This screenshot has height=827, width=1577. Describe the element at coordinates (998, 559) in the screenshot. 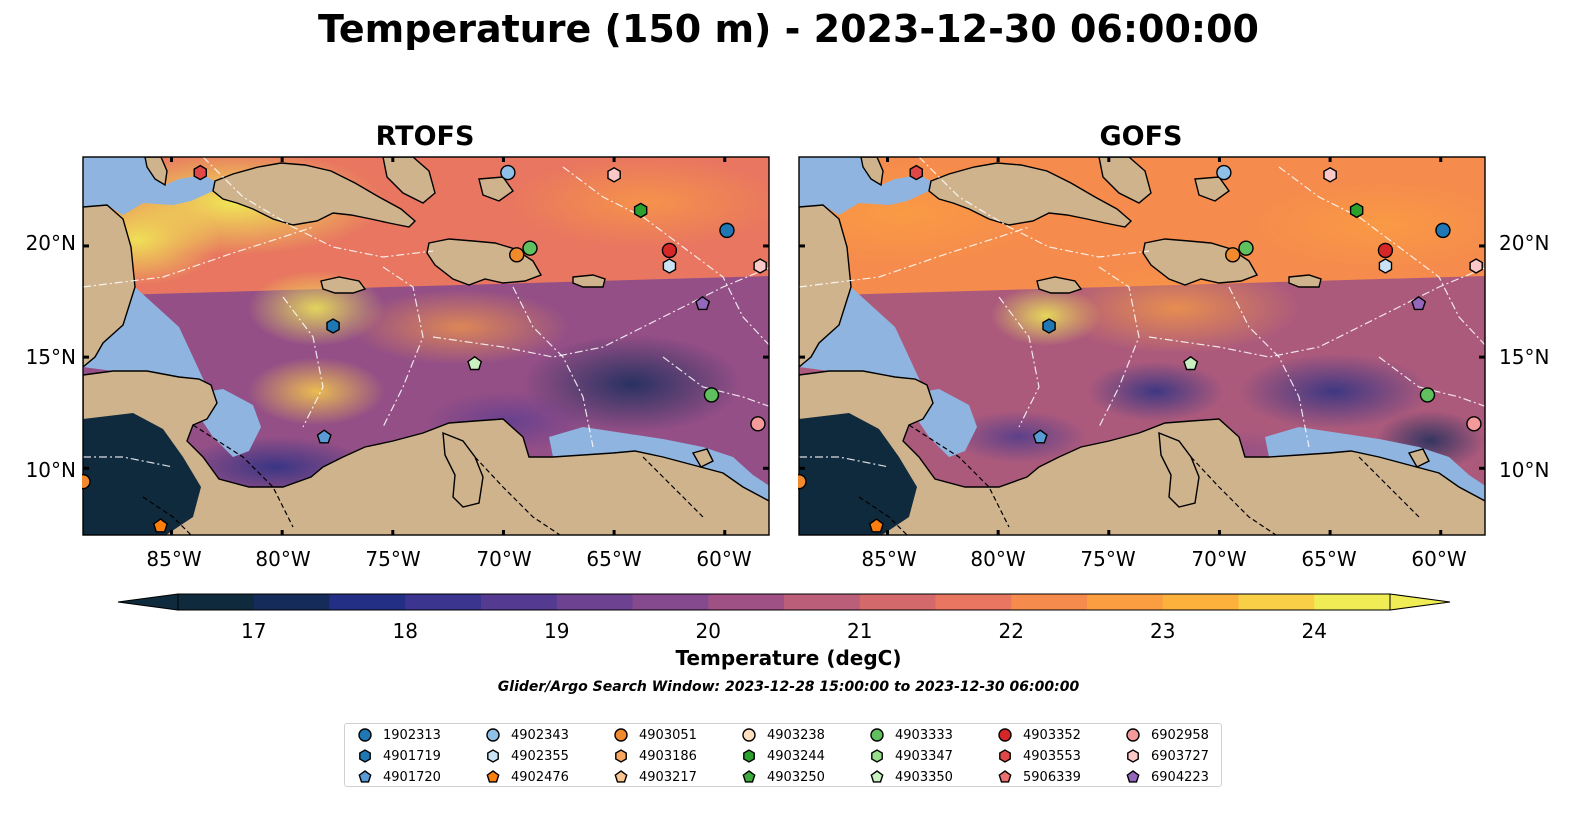

I see `lon-label-80w-gofs: 80°W` at that location.